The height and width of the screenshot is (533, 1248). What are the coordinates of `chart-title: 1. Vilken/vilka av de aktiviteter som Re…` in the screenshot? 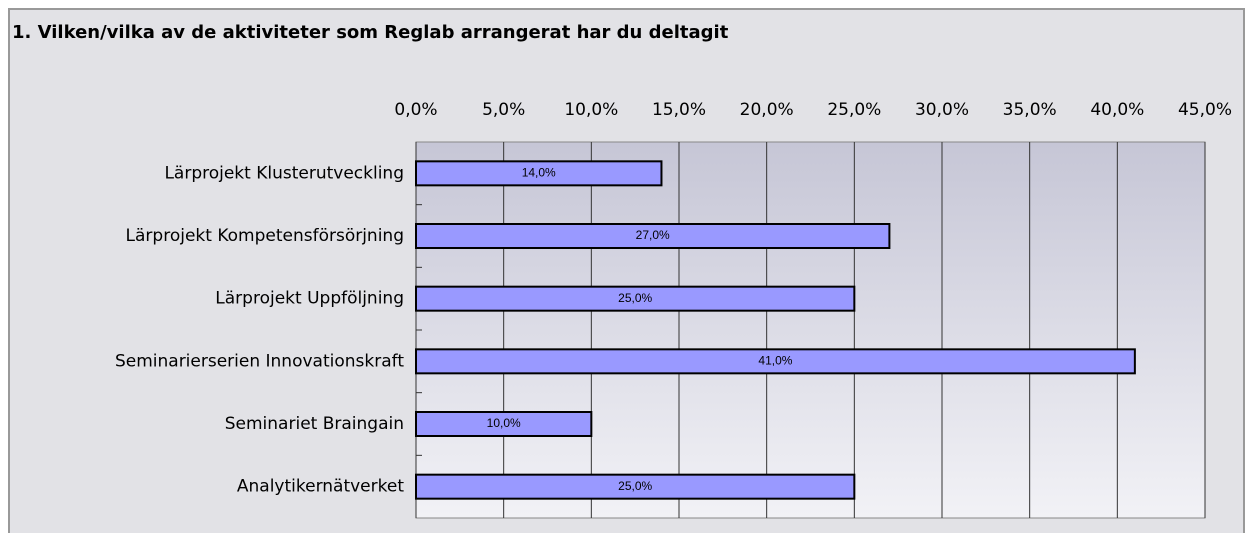 It's located at (370, 32).